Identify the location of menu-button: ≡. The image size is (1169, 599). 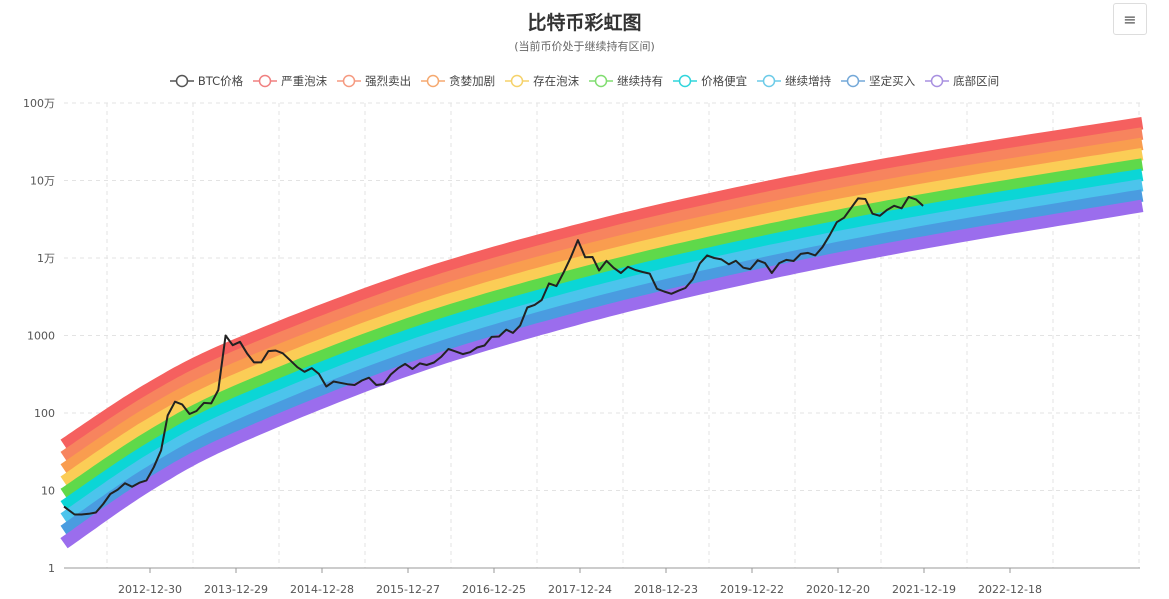
(1130, 19).